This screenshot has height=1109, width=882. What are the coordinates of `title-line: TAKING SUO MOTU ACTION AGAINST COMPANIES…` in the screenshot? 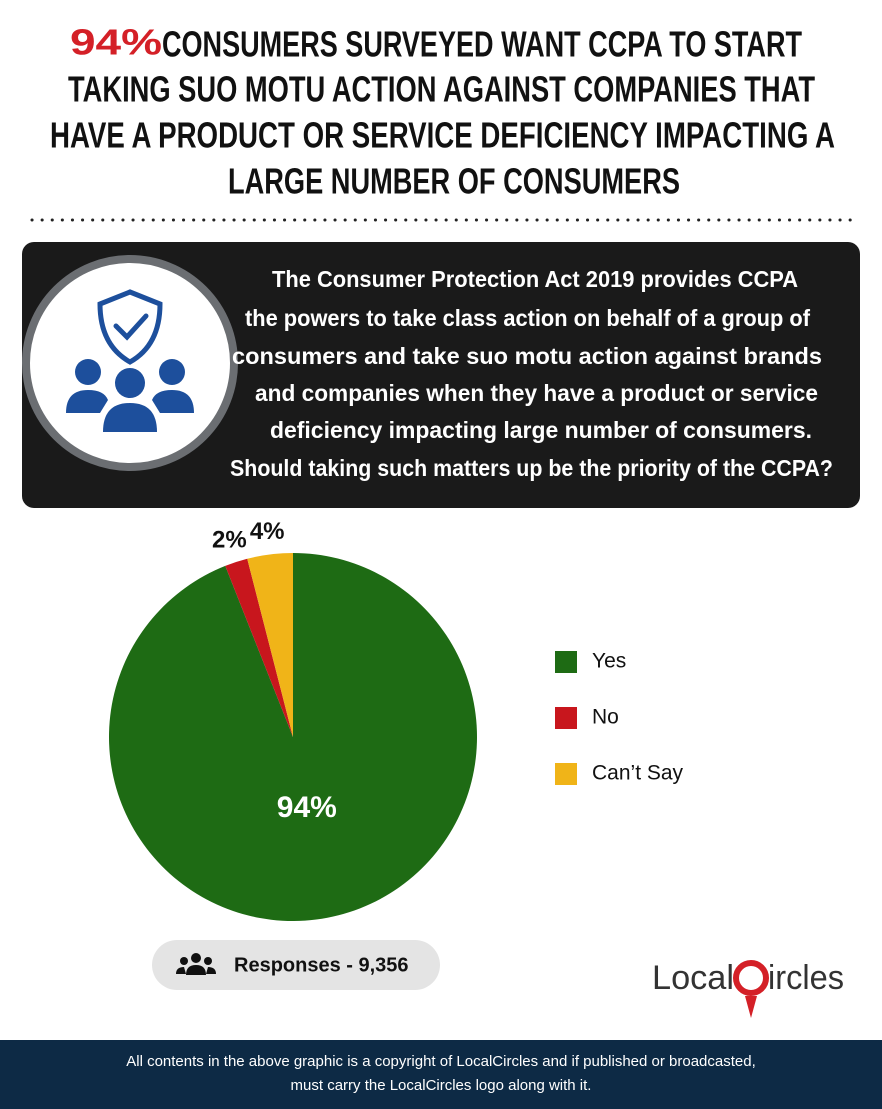 It's located at (441, 89).